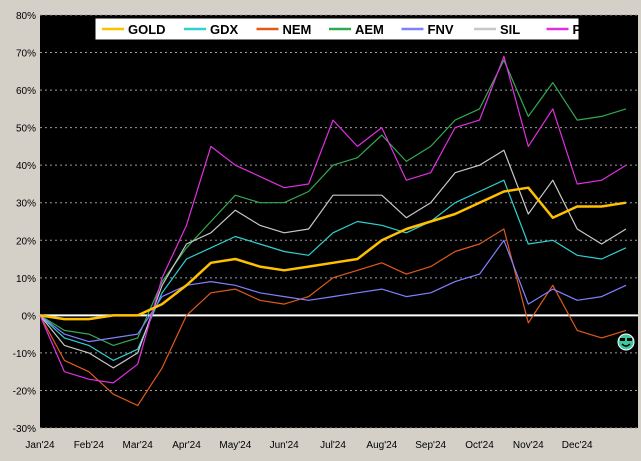  I want to click on x-tick-label: Aug'24, so click(381, 445).